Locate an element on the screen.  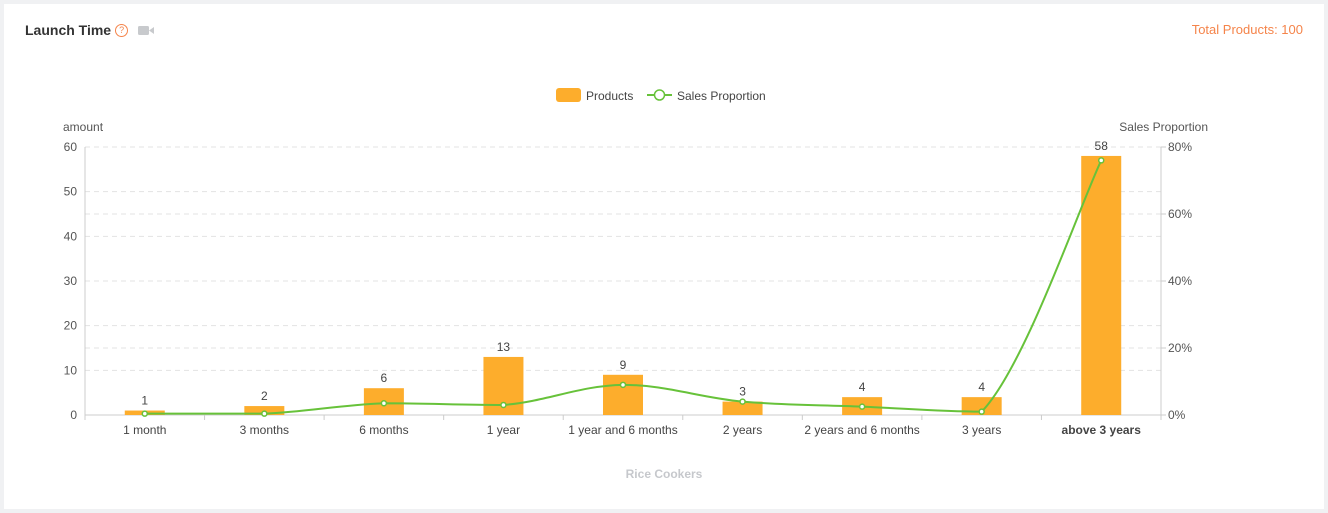
y-right-tick-label: 20% is located at coordinates (1180, 348).